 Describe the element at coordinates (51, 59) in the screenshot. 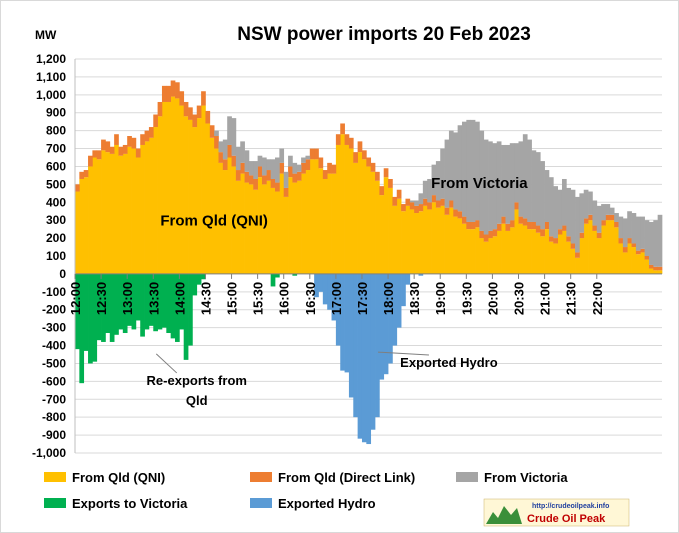

I see `y-tick-label: 1,200` at that location.